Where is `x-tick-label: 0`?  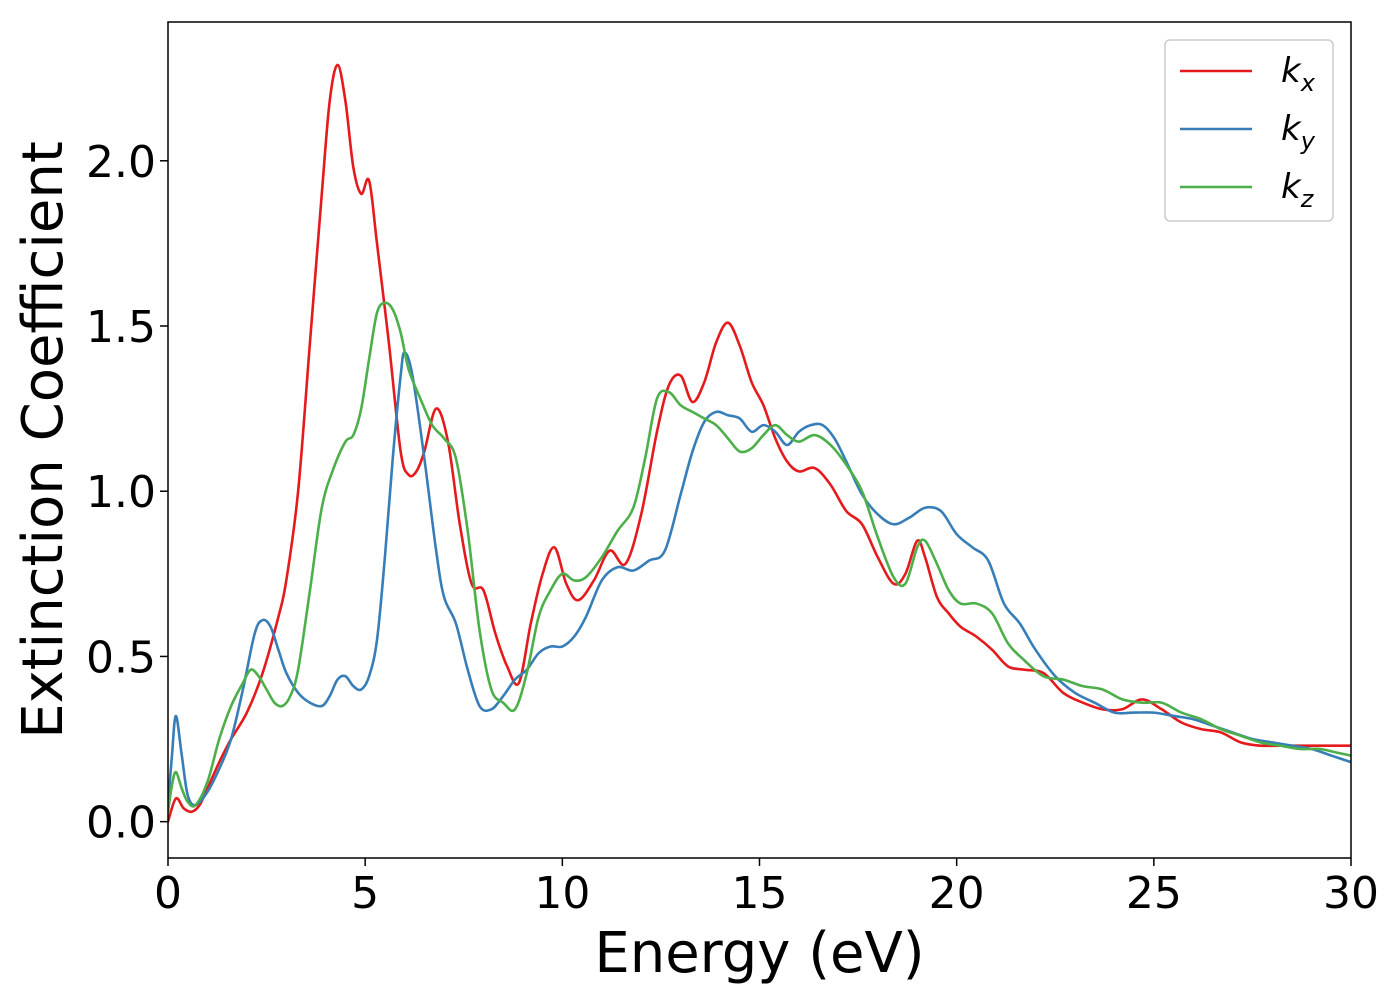 x-tick-label: 0 is located at coordinates (168, 893).